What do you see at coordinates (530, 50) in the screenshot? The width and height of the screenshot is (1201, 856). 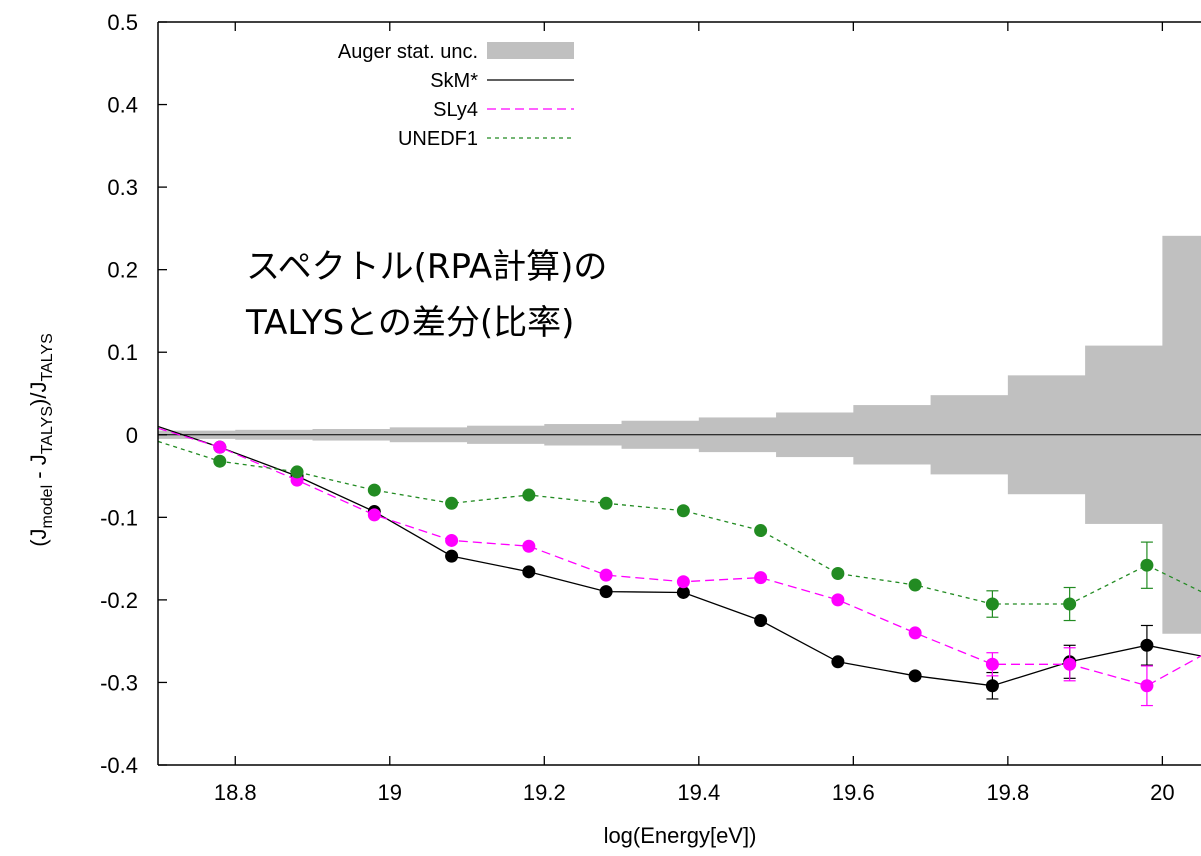 I see `legend-entry-auger-swatch` at bounding box center [530, 50].